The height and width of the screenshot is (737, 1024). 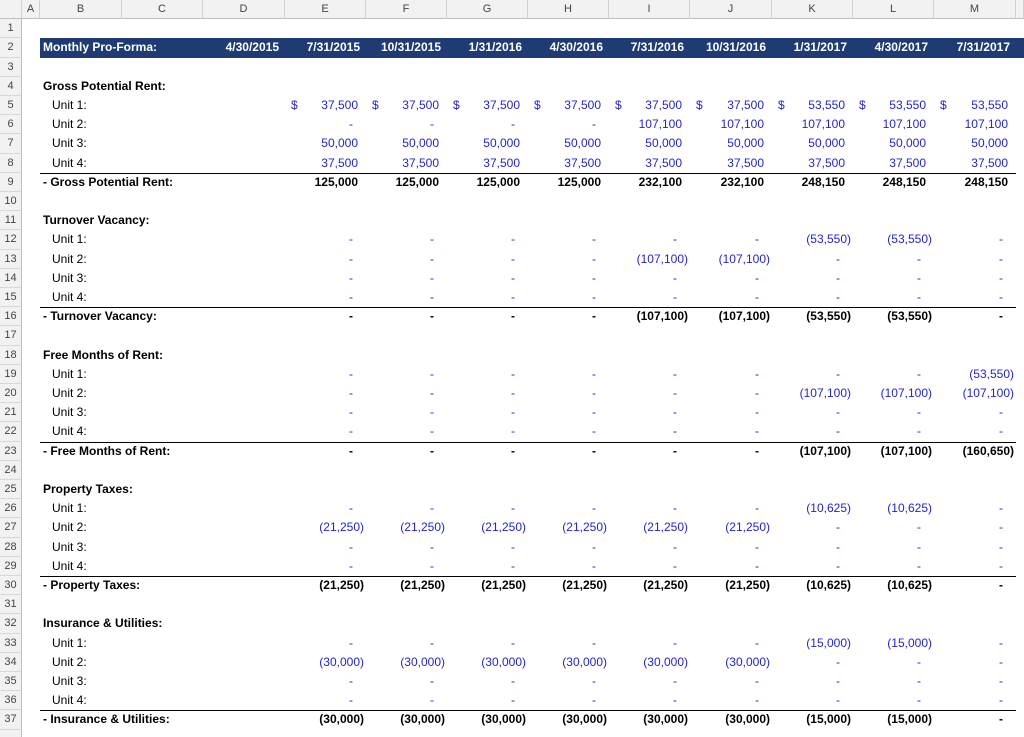 I want to click on row-label: Unit 3:, so click(x=69, y=546).